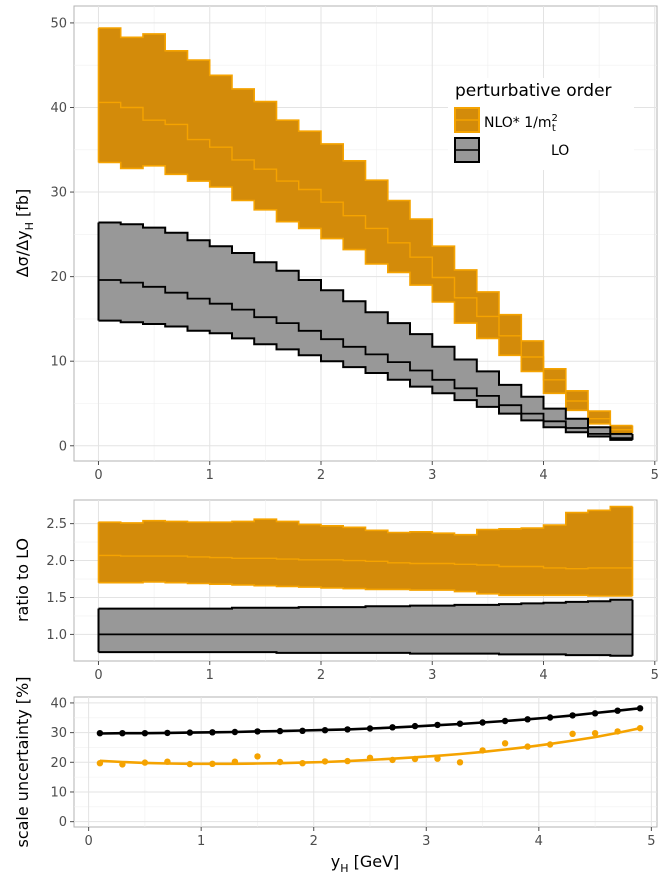 This screenshot has width=664, height=886. Describe the element at coordinates (56, 598) in the screenshot. I see `ratio-y-tick-label: 1.5` at that location.